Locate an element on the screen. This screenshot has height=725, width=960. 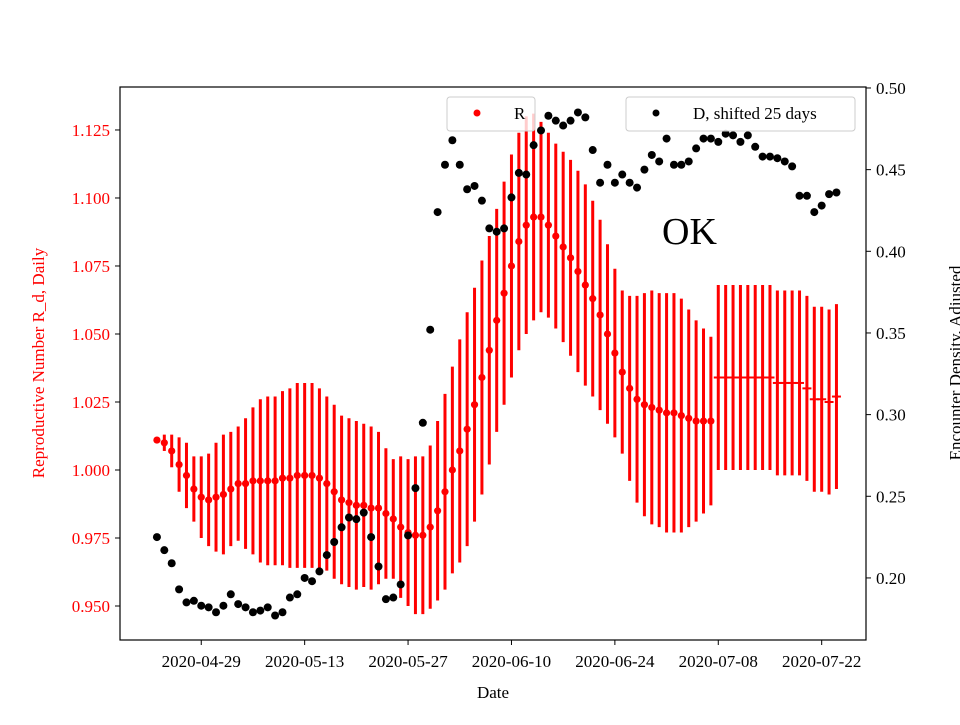
x-tick-label: 2020-06-24 is located at coordinates (615, 661).